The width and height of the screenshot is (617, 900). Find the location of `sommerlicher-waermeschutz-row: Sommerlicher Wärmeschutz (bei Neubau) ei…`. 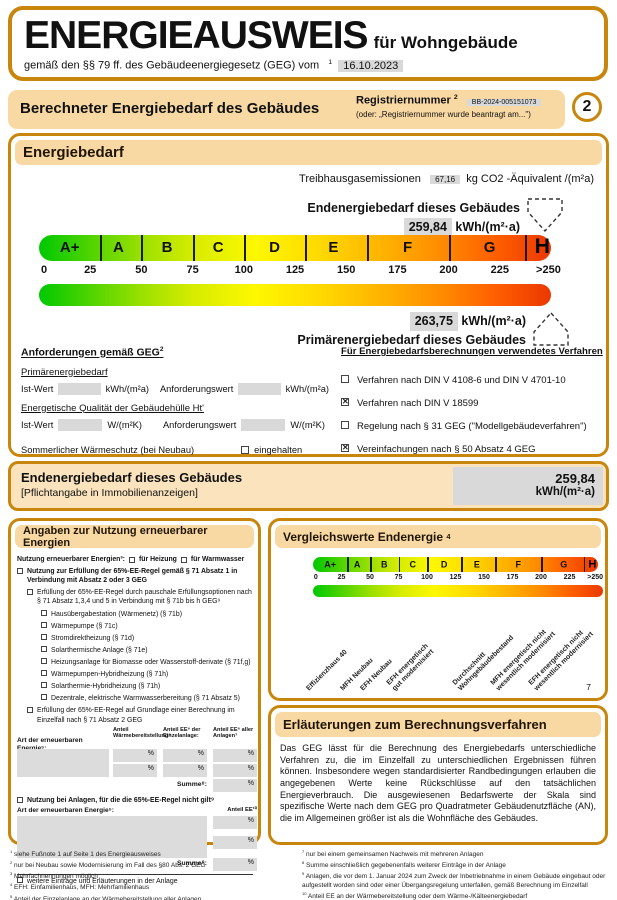

sommerlicher-waermeschutz-row: Sommerlicher Wärmeschutz (bei Neubau) ei… is located at coordinates (162, 449).